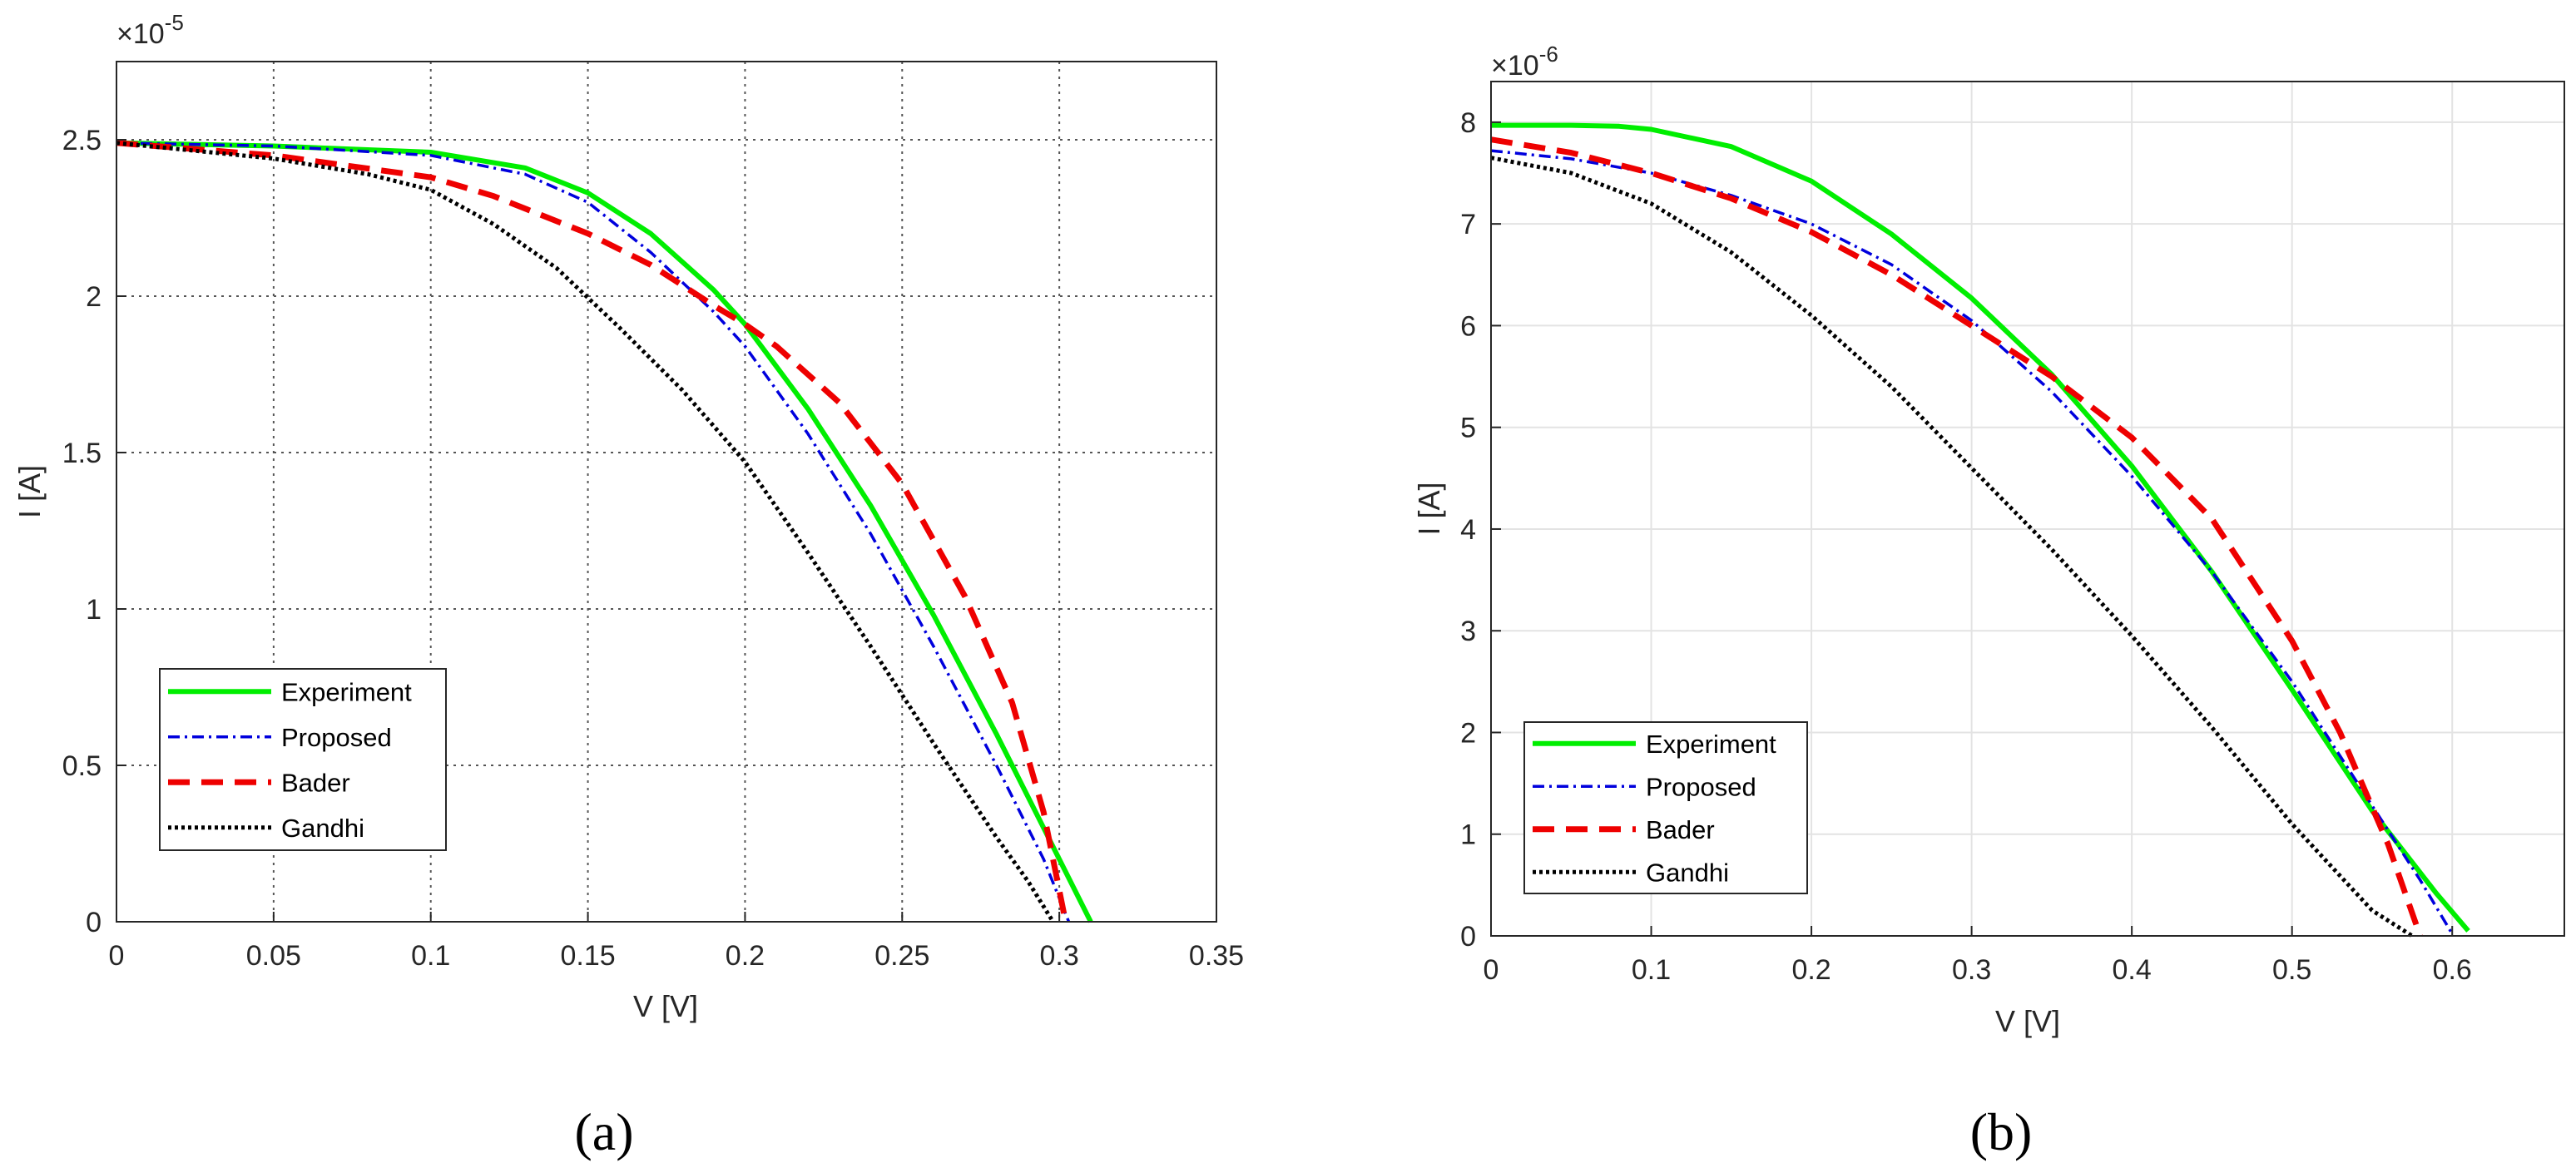 The width and height of the screenshot is (2576, 1168). I want to click on y-tick-label: 0.5, so click(82, 766).